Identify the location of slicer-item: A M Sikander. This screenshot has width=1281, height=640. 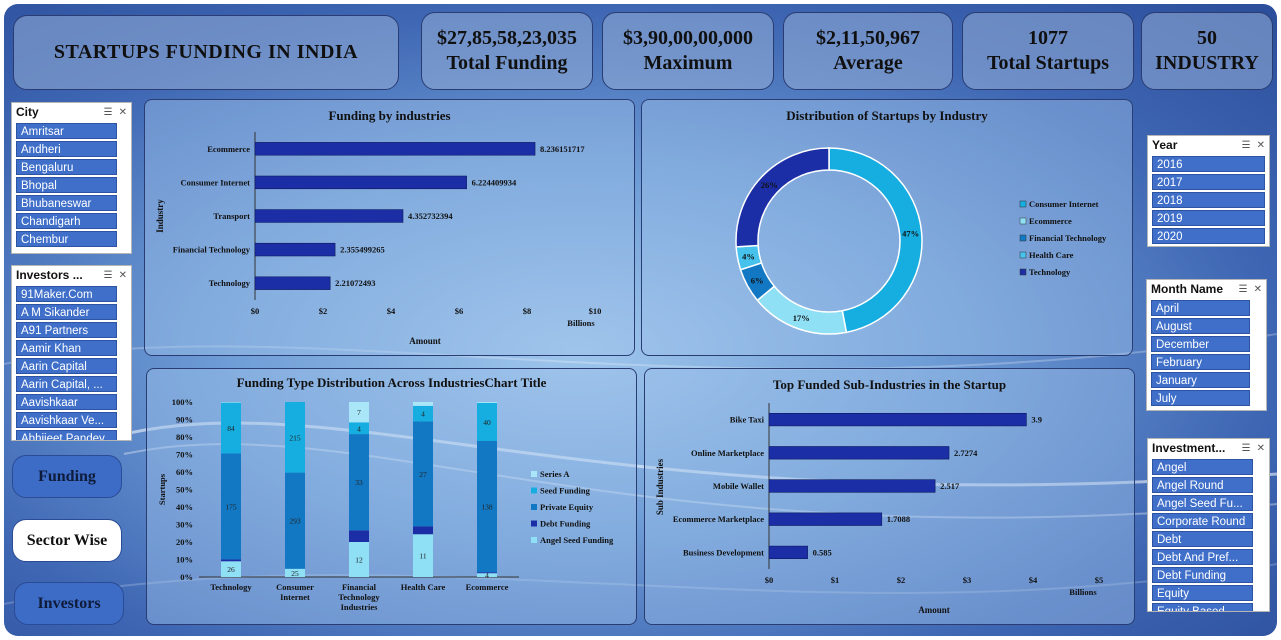
(66, 312).